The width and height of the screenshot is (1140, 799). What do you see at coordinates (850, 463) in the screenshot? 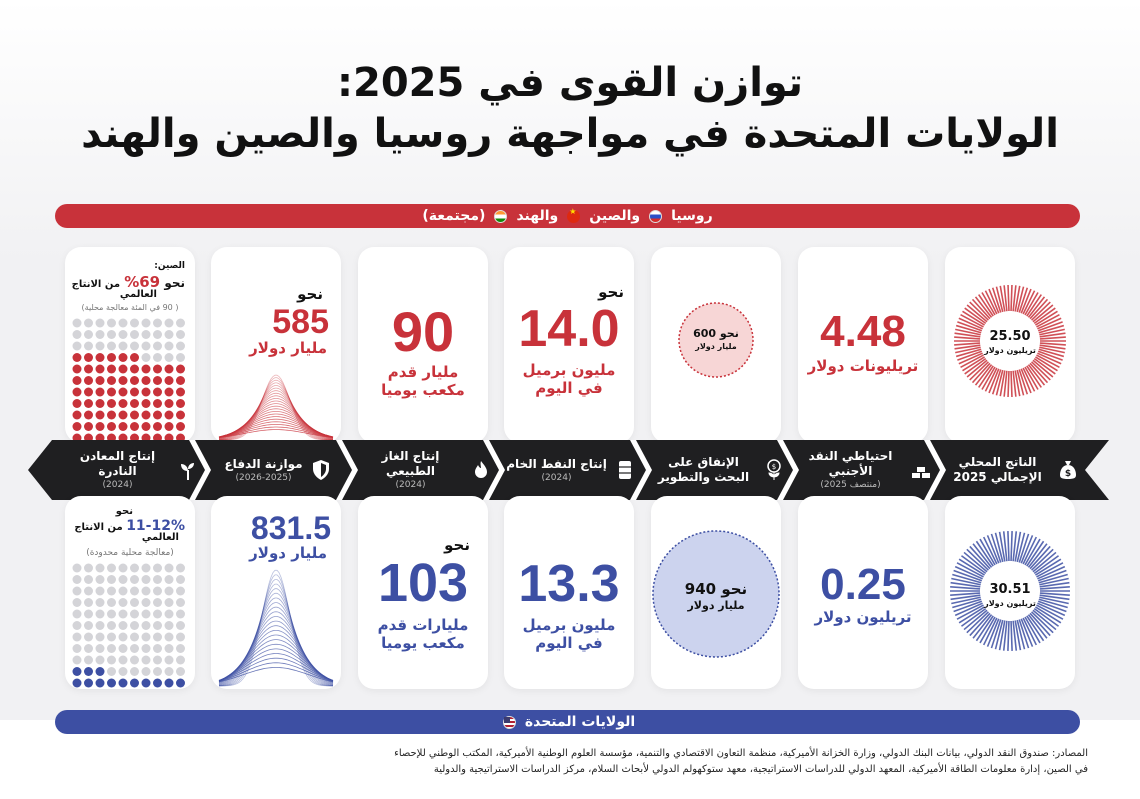
I see `category-reserves-title: احتياطي النقد الأجنبي` at bounding box center [850, 463].